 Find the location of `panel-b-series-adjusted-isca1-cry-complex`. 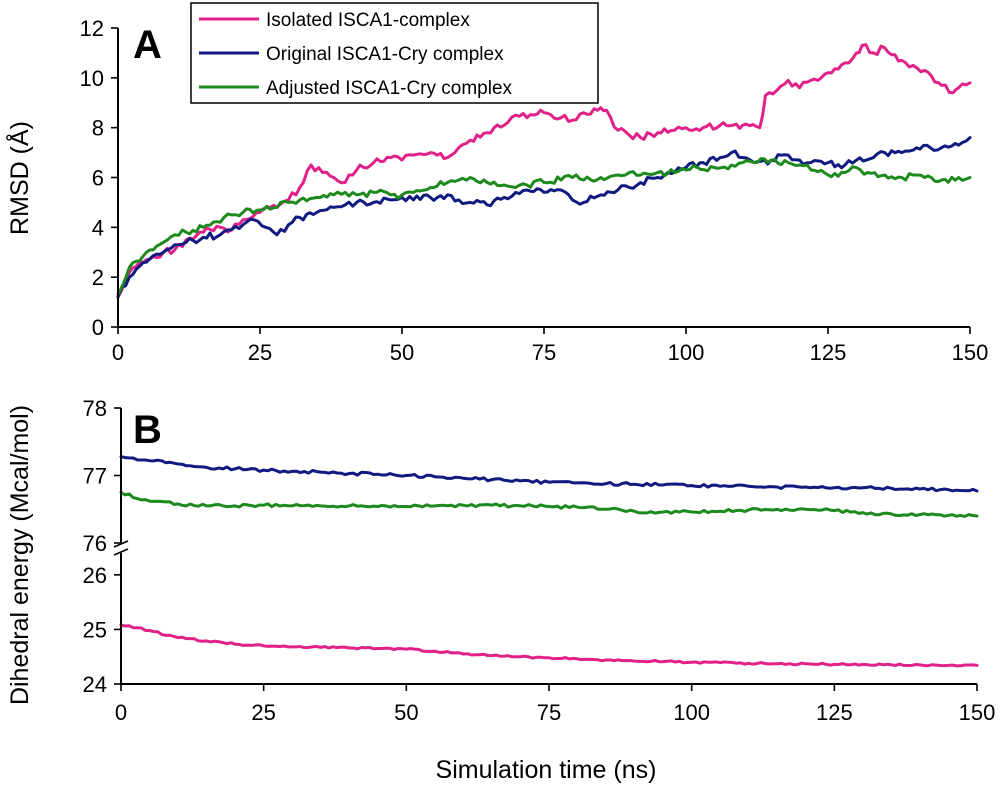

panel-b-series-adjusted-isca1-cry-complex is located at coordinates (549, 504).